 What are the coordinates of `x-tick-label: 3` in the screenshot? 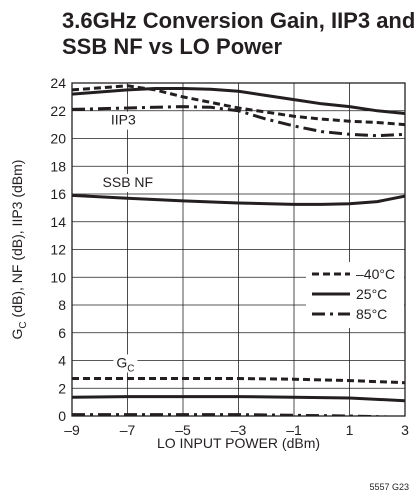 It's located at (405, 430).